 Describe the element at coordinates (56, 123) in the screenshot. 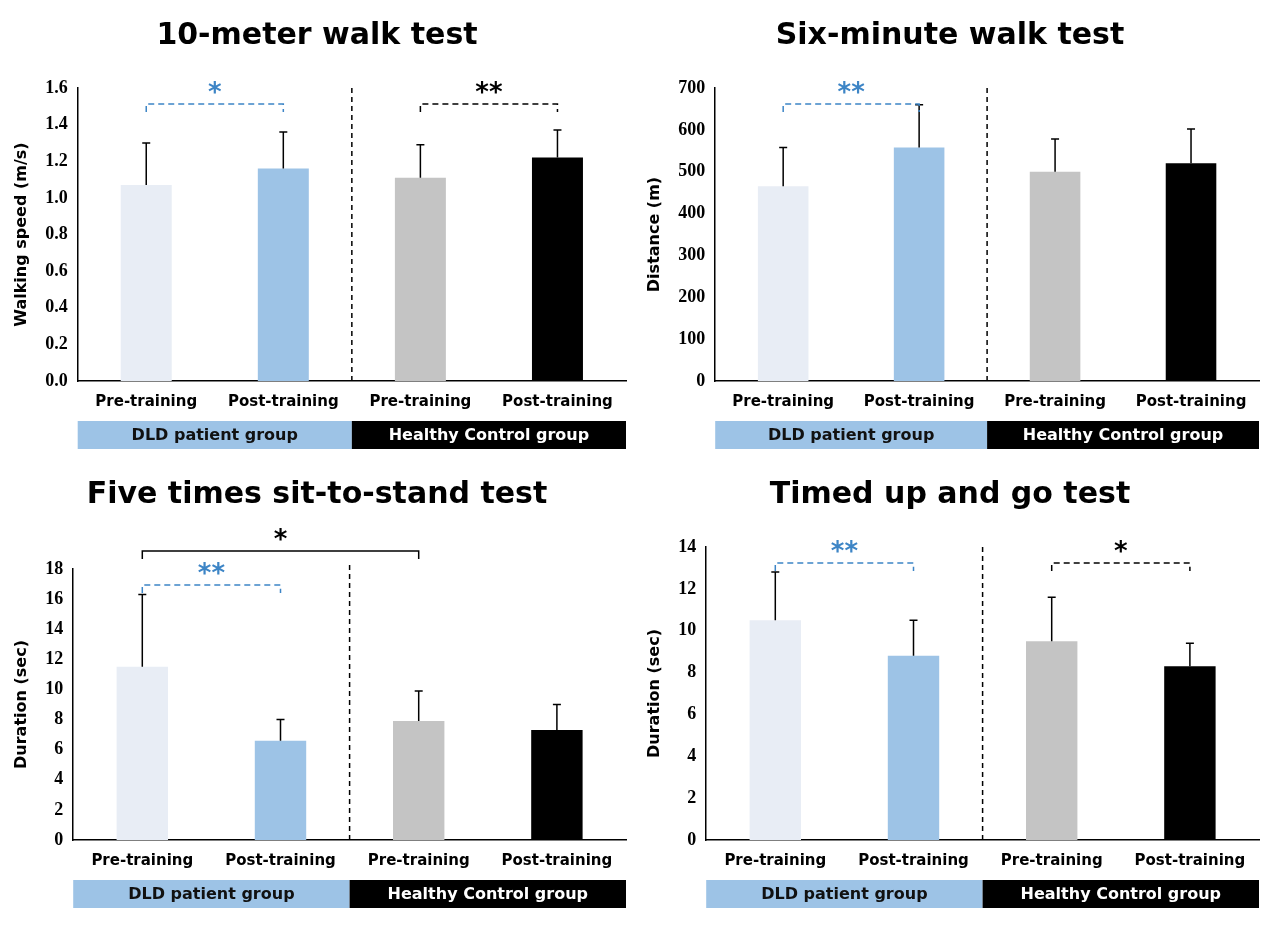

I see `y-tick-label: 1.4` at that location.